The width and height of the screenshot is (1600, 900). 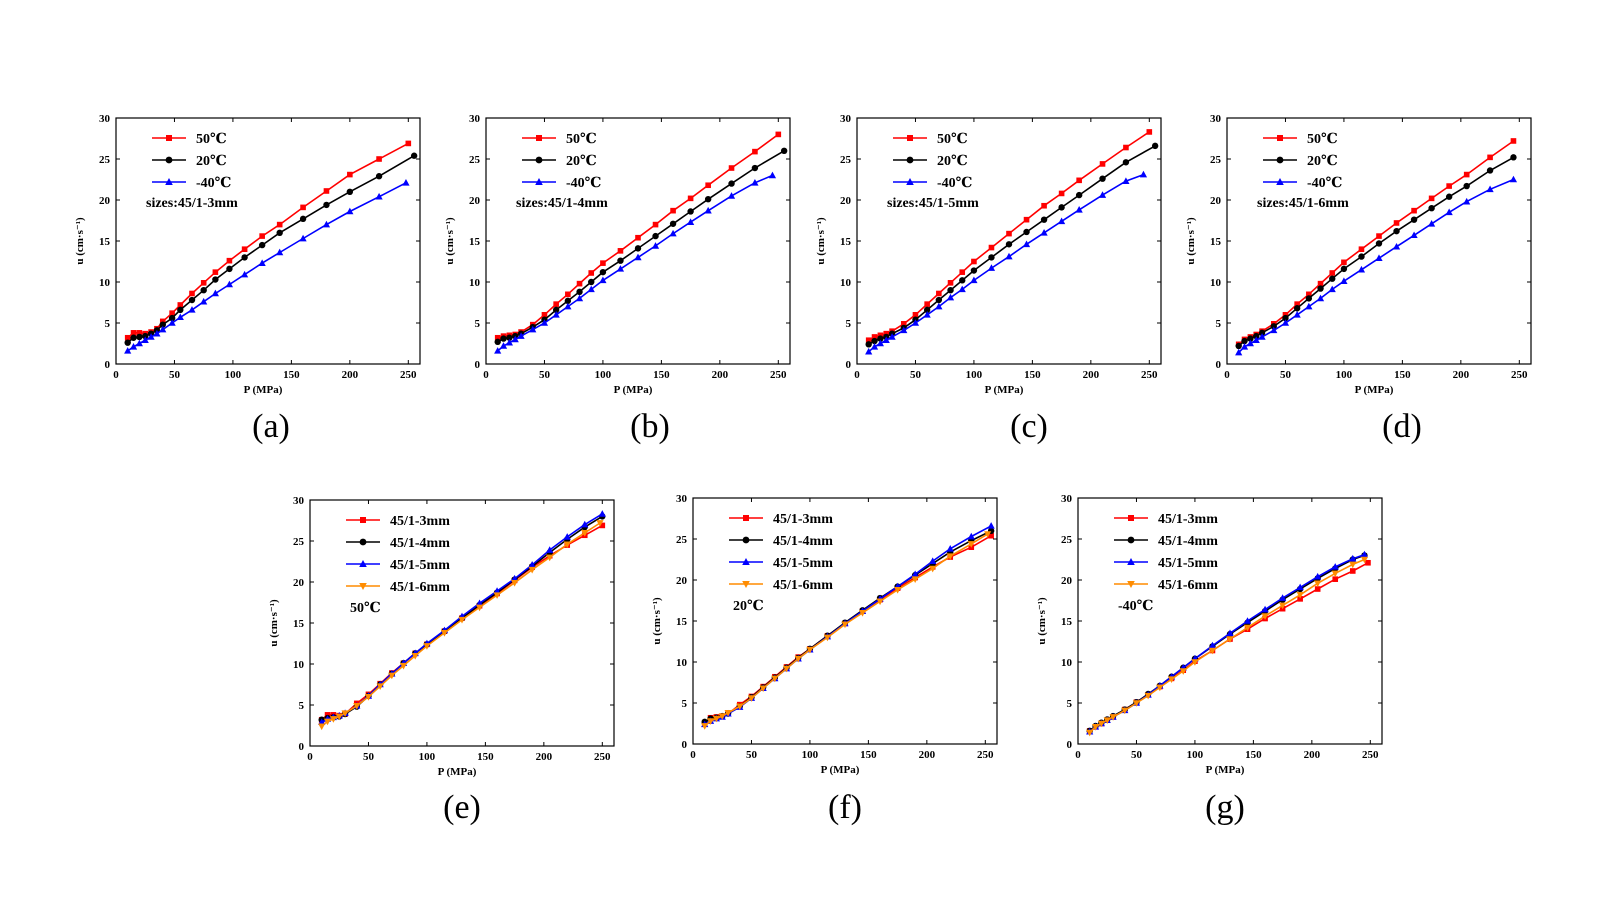 I want to click on legend-item: 50℃, so click(x=1300, y=139).